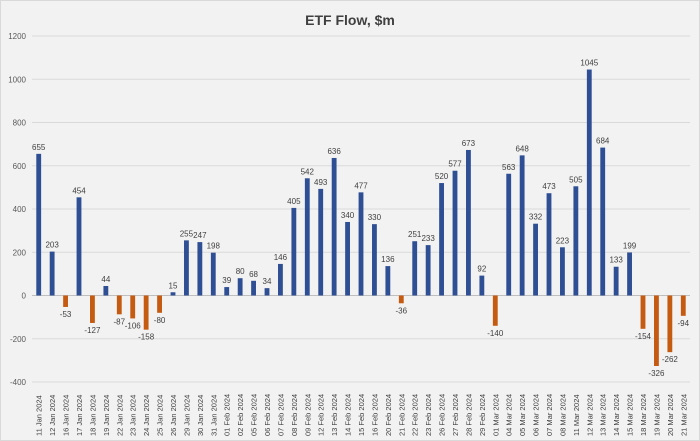  I want to click on x-tick-label: 21 Feb 2024, so click(401, 415).